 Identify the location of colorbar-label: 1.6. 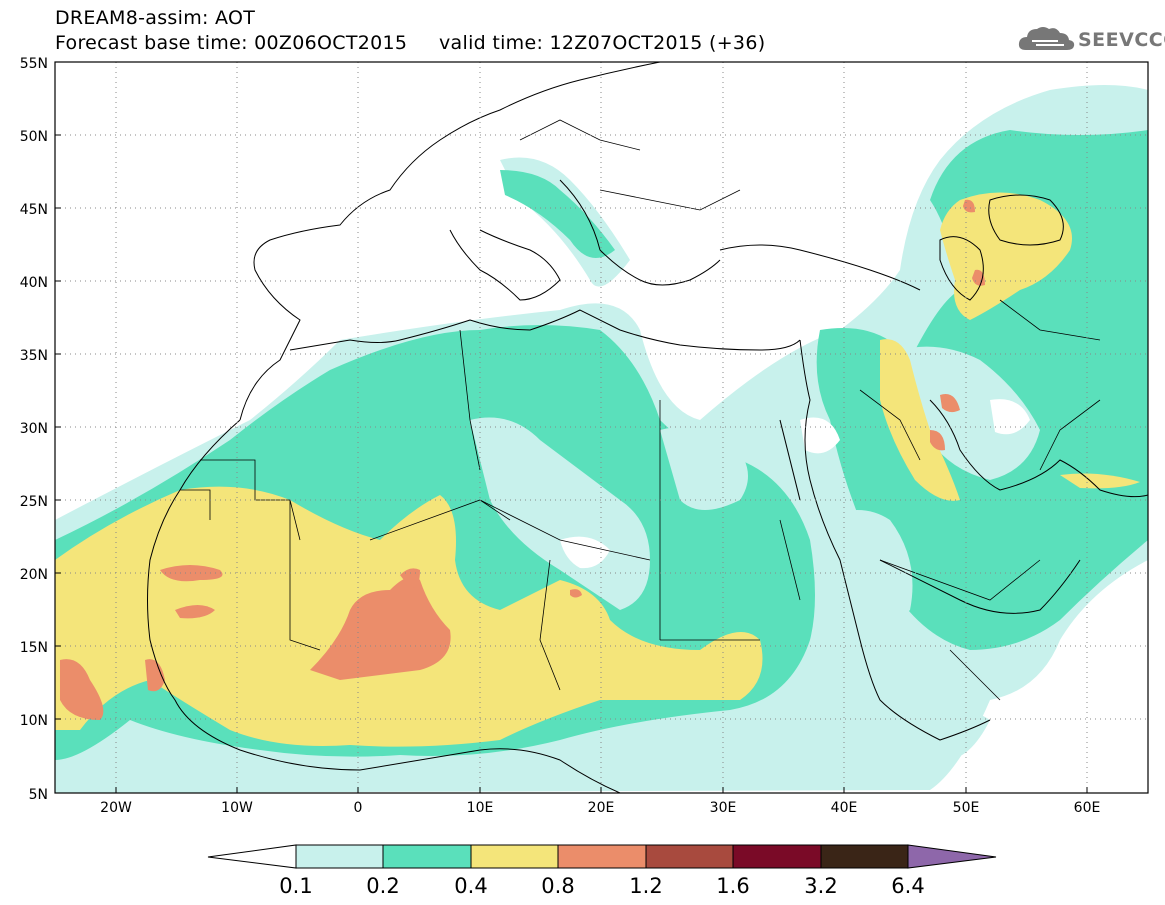
(732, 886).